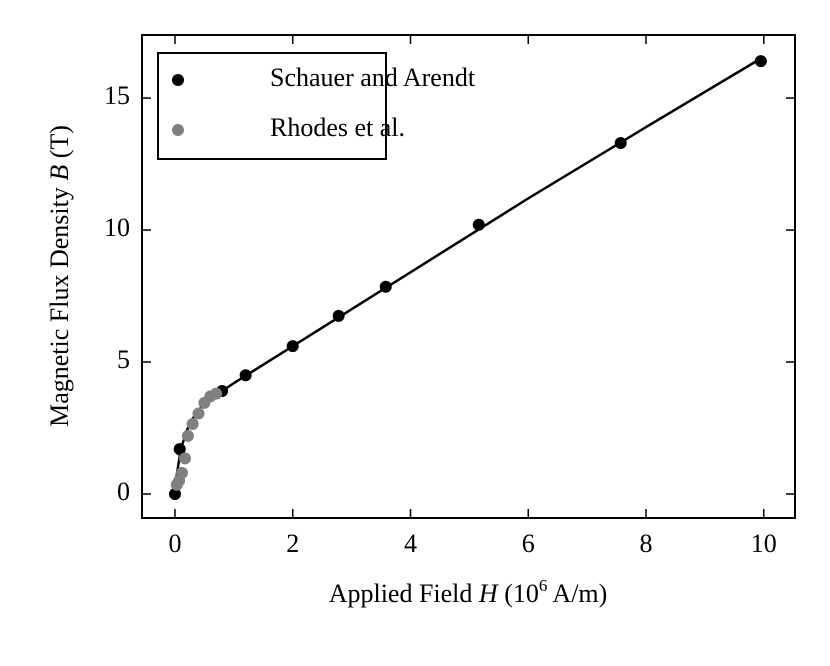 This screenshot has width=830, height=666. Describe the element at coordinates (646, 543) in the screenshot. I see `x-tick-label: 8` at that location.